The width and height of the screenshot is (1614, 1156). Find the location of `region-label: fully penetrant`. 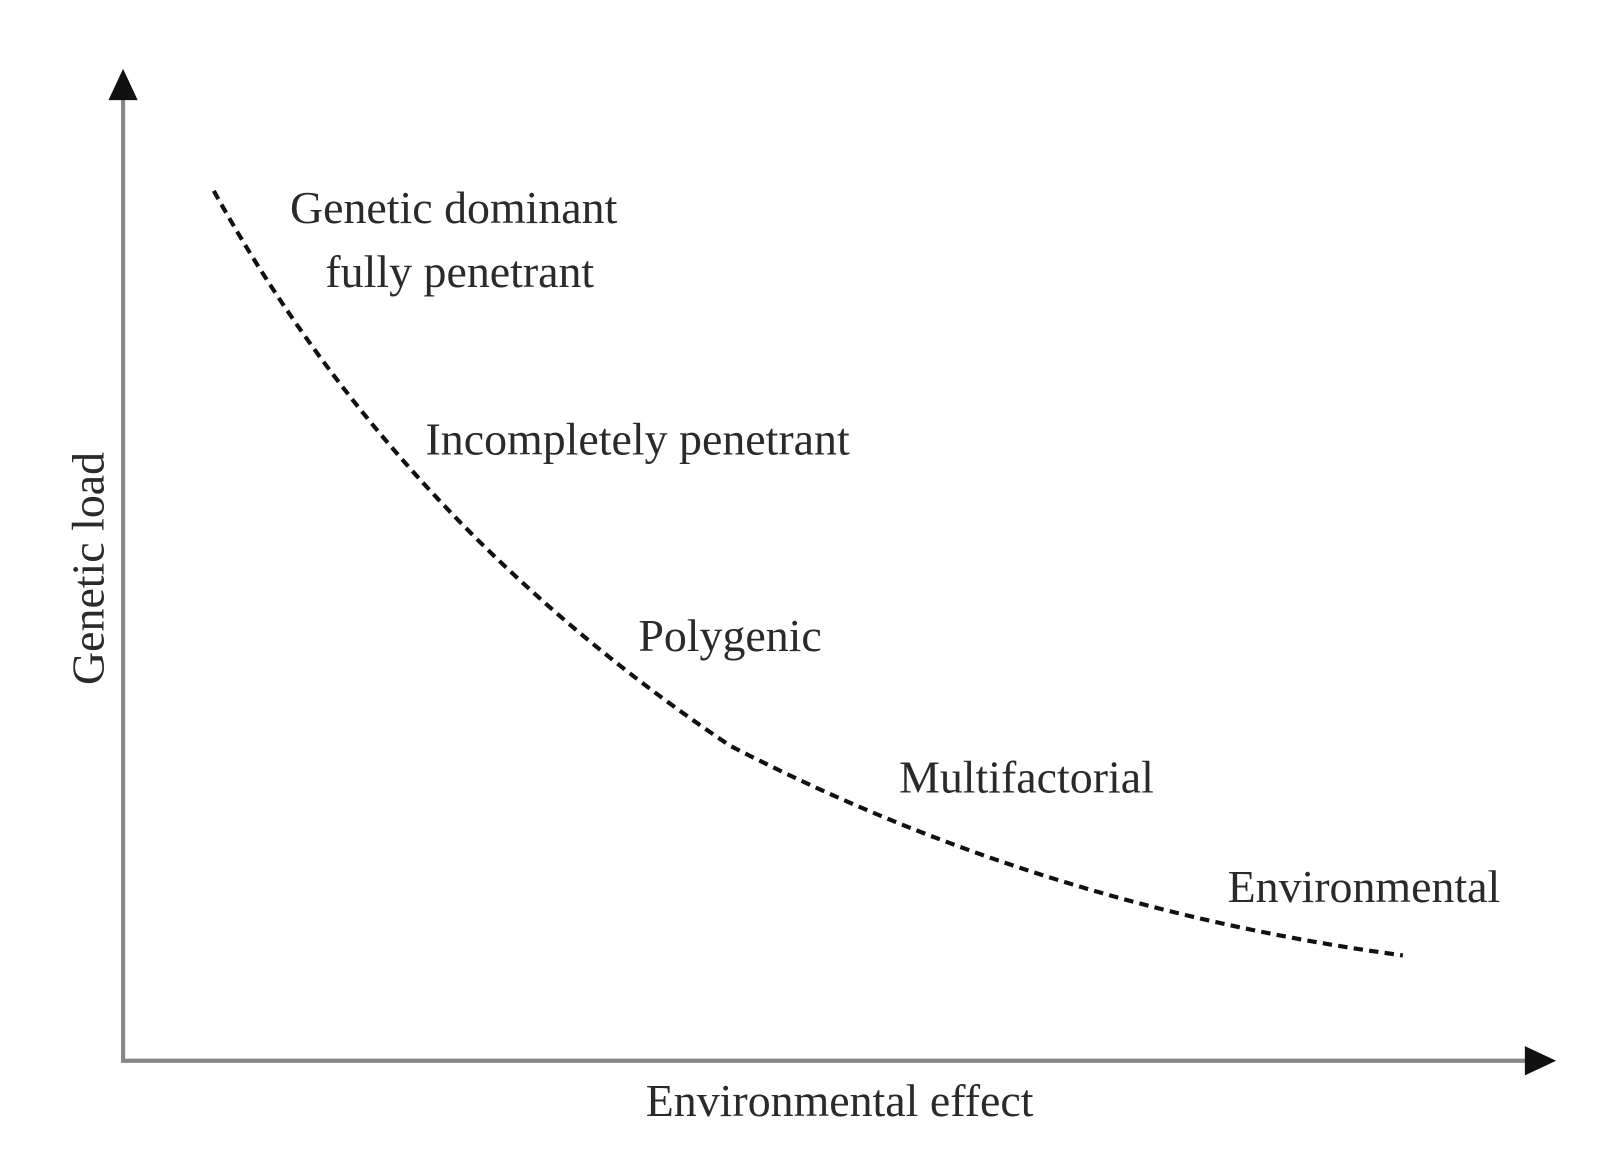

region-label: fully penetrant is located at coordinates (459, 271).